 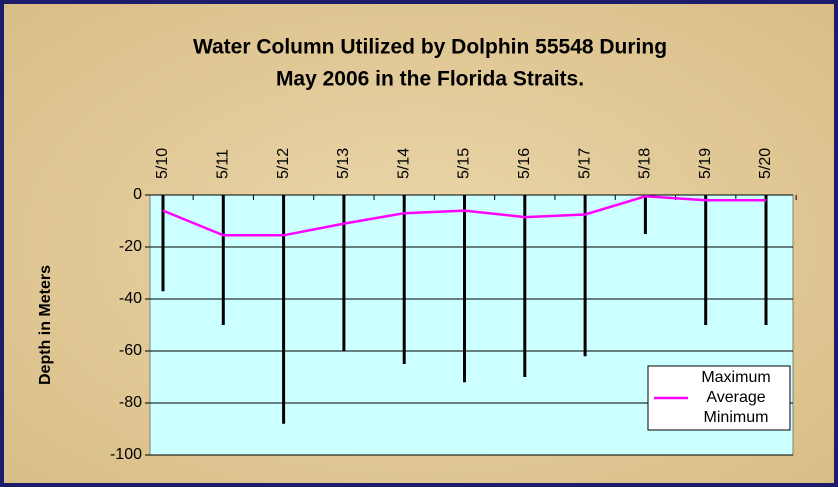 What do you see at coordinates (130, 350) in the screenshot?
I see `y-tick-label: -60` at bounding box center [130, 350].